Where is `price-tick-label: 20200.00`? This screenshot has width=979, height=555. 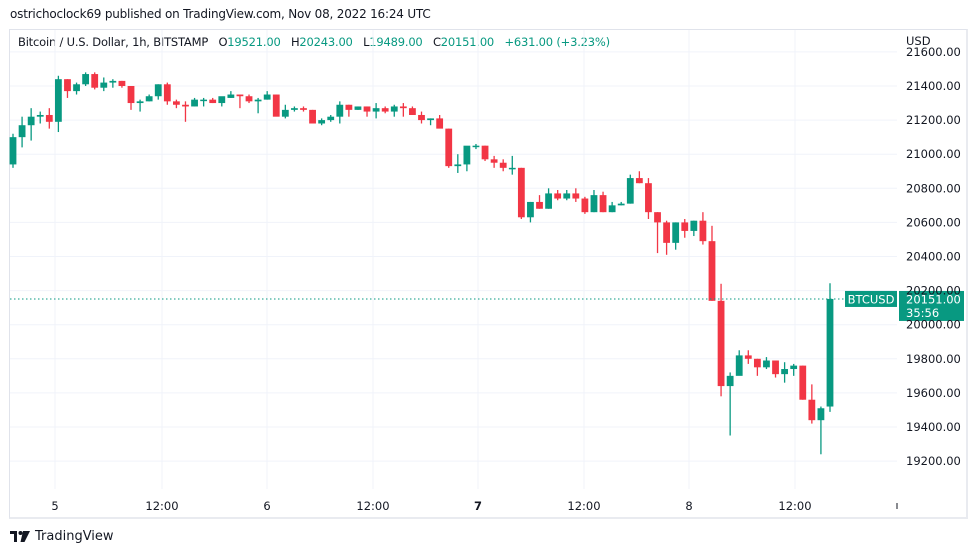 price-tick-label: 20200.00 is located at coordinates (933, 291).